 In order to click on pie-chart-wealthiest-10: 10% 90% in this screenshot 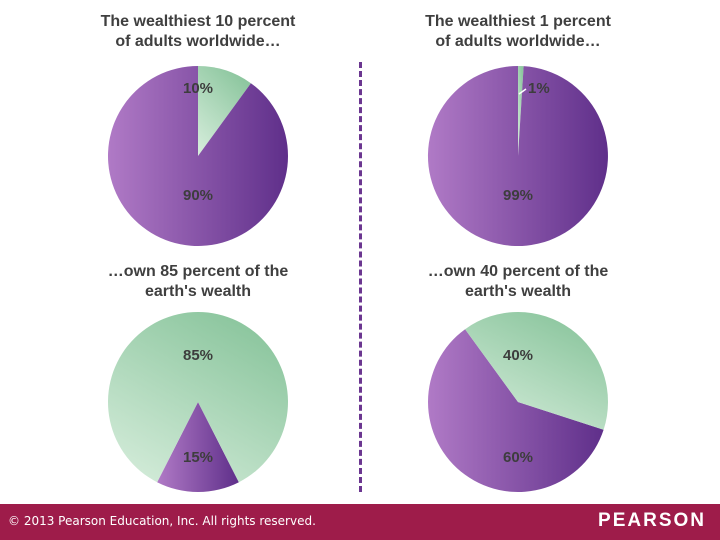, I will do `click(197, 156)`.